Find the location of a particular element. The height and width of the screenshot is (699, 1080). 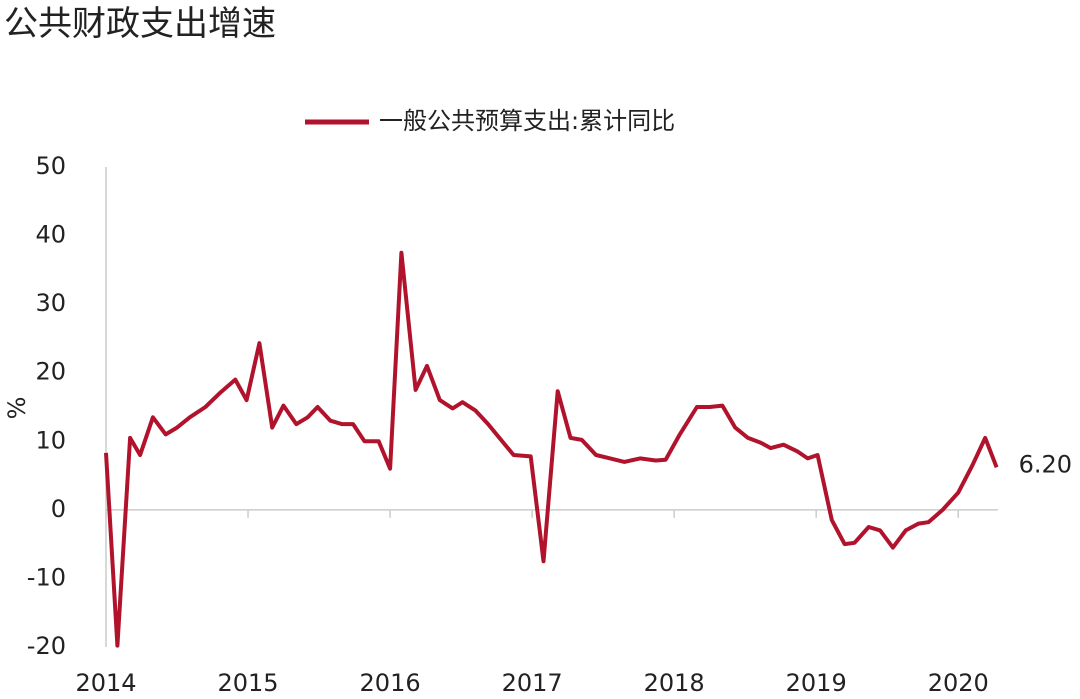

x-tick-label: 2017 is located at coordinates (532, 683).